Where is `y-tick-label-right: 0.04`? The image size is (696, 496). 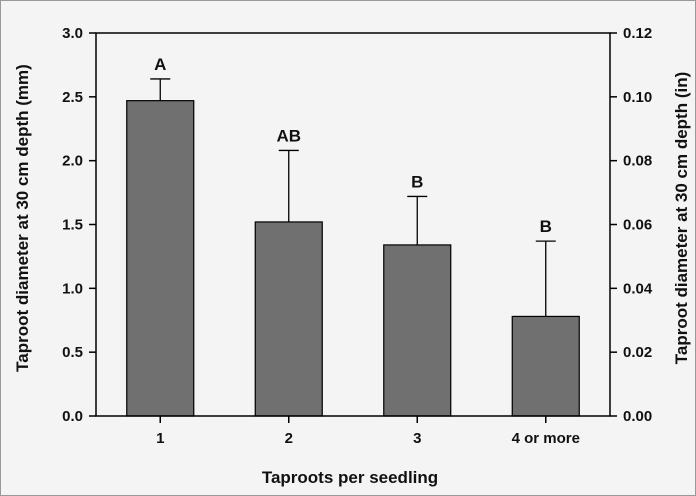 y-tick-label-right: 0.04 is located at coordinates (638, 288).